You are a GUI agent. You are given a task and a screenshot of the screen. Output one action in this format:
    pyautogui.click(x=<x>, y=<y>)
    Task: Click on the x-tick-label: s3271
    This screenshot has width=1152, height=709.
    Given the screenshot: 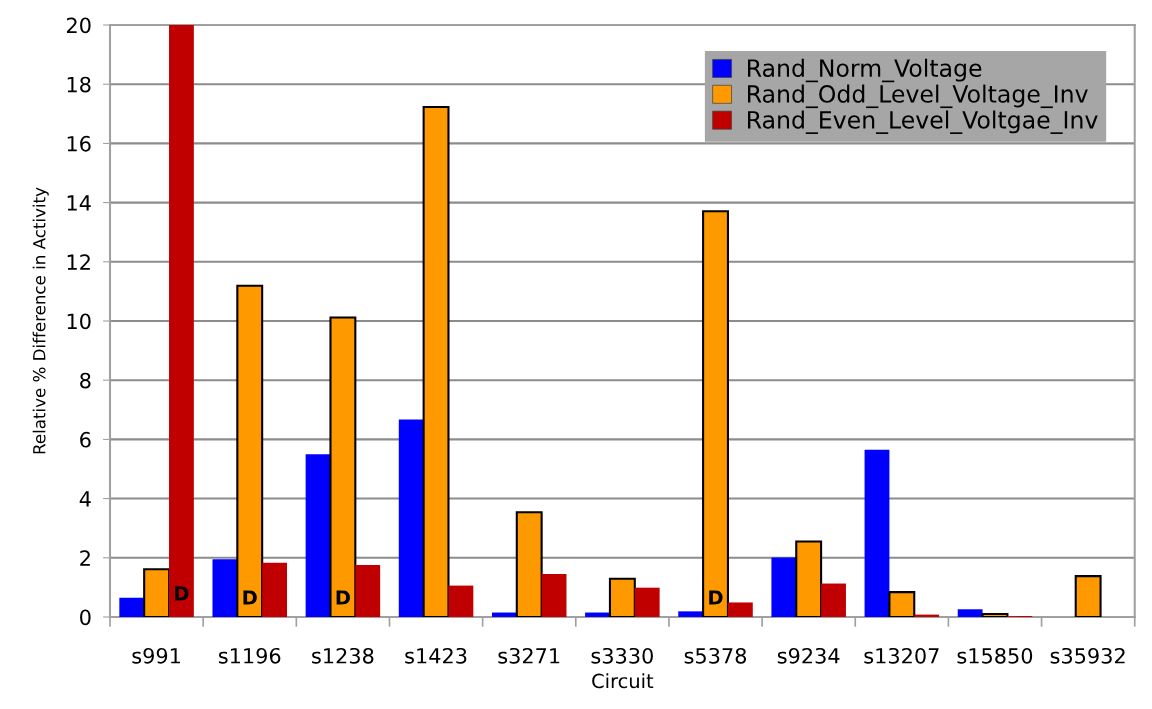 What is the action you would take?
    pyautogui.click(x=529, y=655)
    